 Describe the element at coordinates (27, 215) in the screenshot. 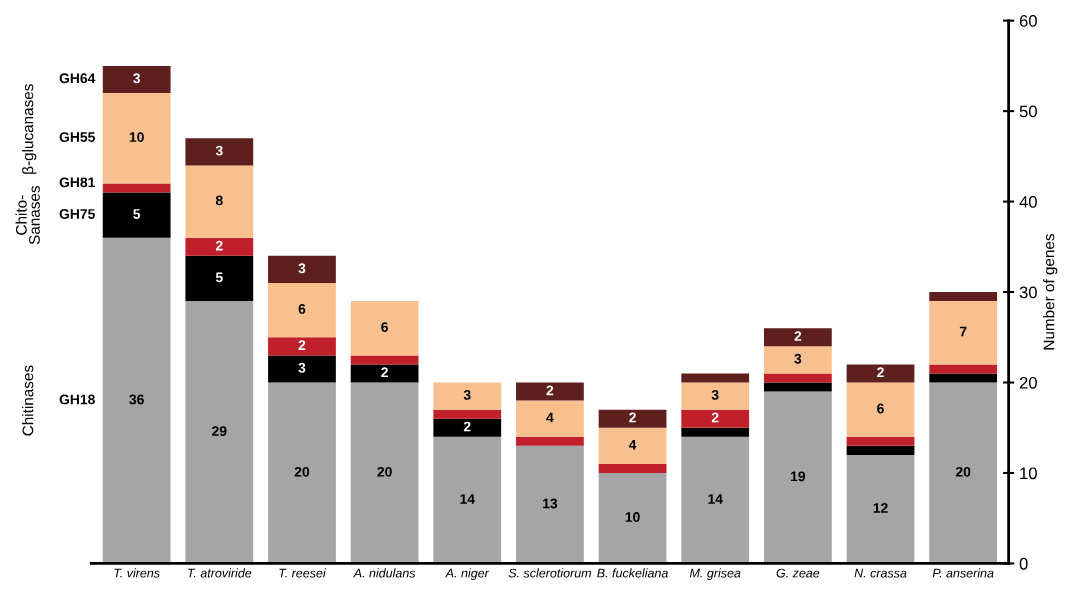

I see `text: Chito- Sanases` at that location.